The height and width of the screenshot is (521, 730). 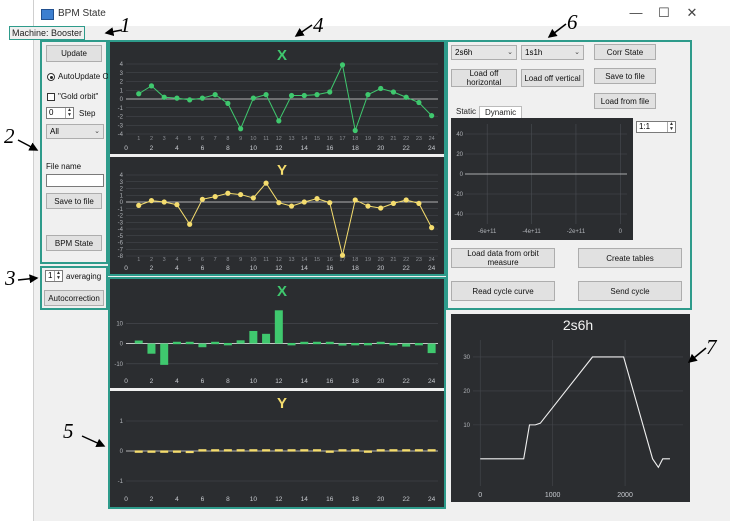 I want to click on load-off-horizontal-button: Load off horizontal, so click(x=484, y=78).